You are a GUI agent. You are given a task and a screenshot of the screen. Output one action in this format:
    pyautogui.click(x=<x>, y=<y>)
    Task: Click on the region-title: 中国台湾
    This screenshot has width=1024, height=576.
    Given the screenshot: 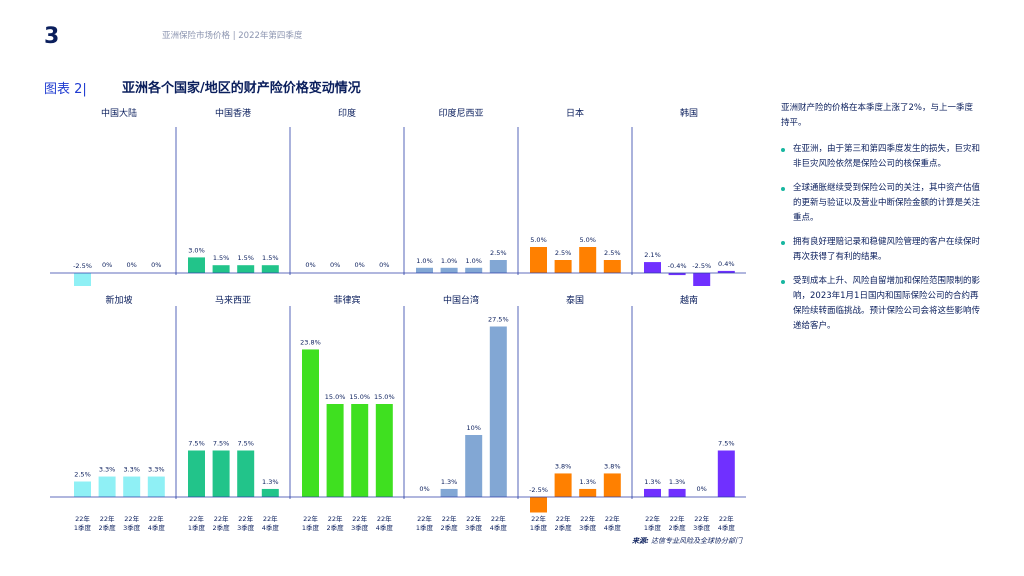 What is the action you would take?
    pyautogui.click(x=461, y=300)
    